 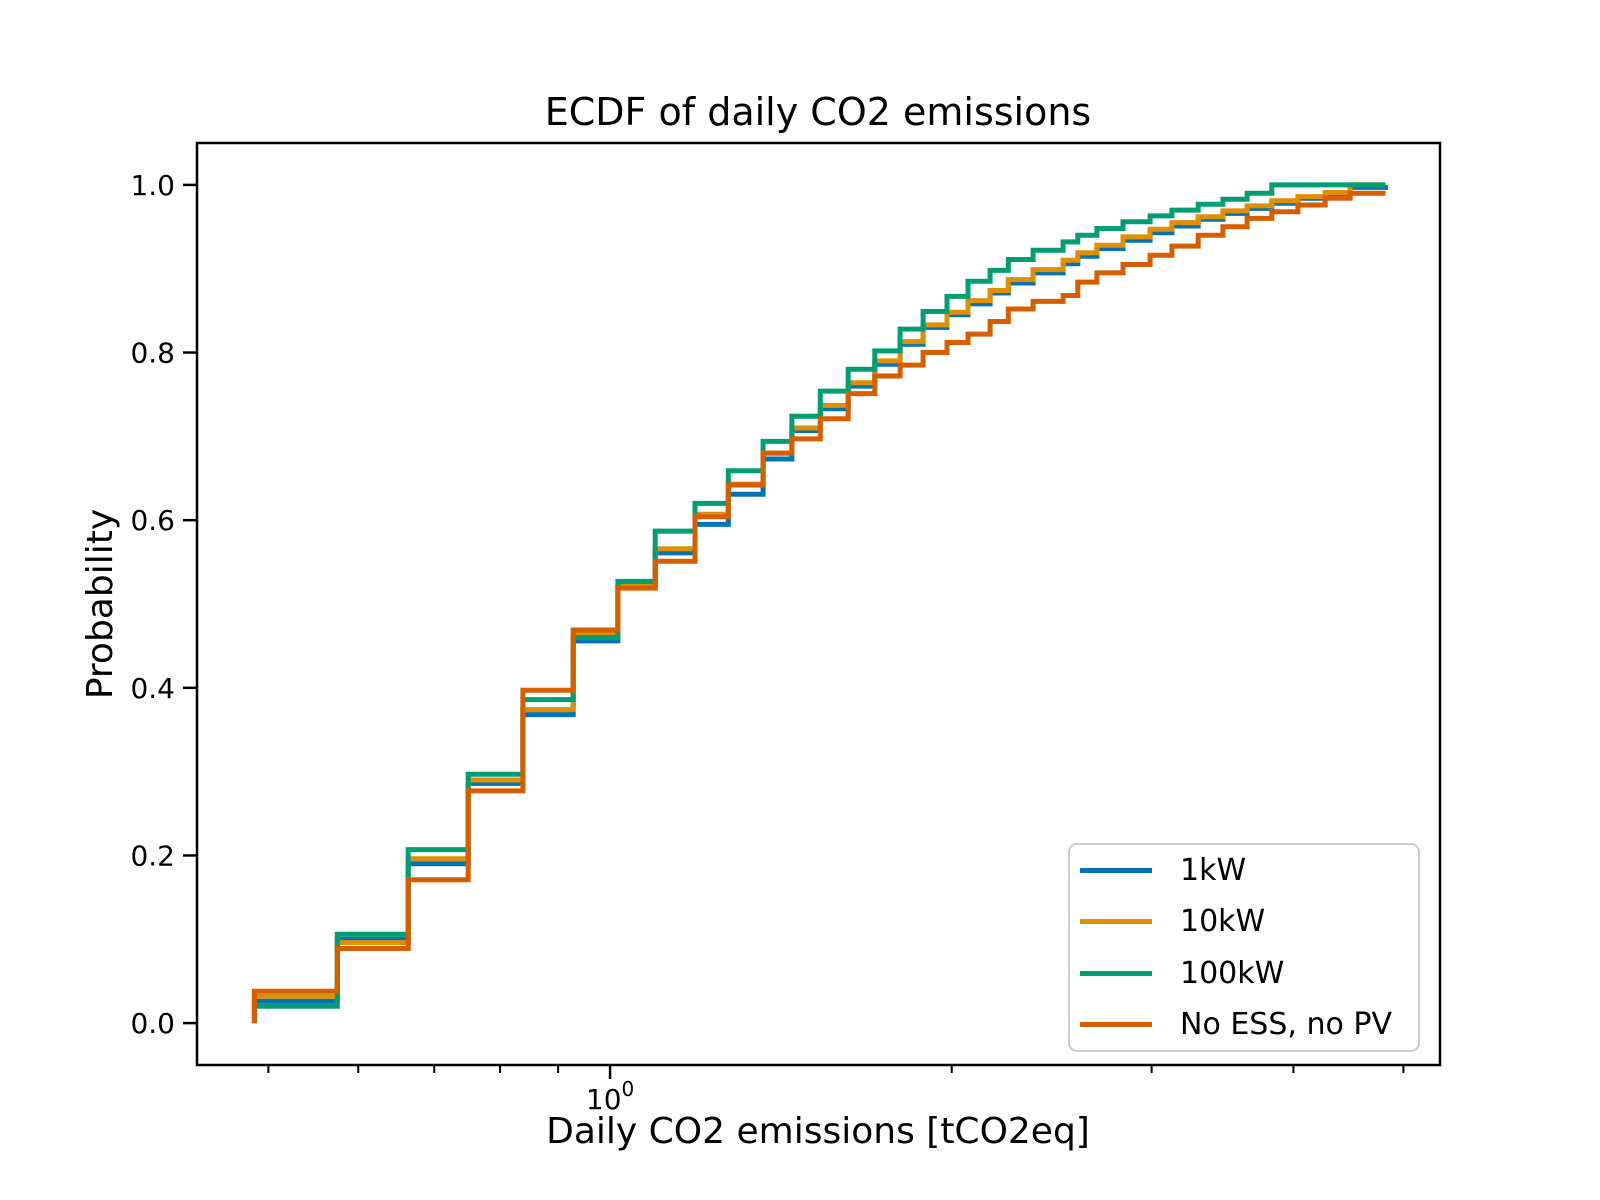 What do you see at coordinates (152, 185) in the screenshot?
I see `y-tick-label: 1.0` at bounding box center [152, 185].